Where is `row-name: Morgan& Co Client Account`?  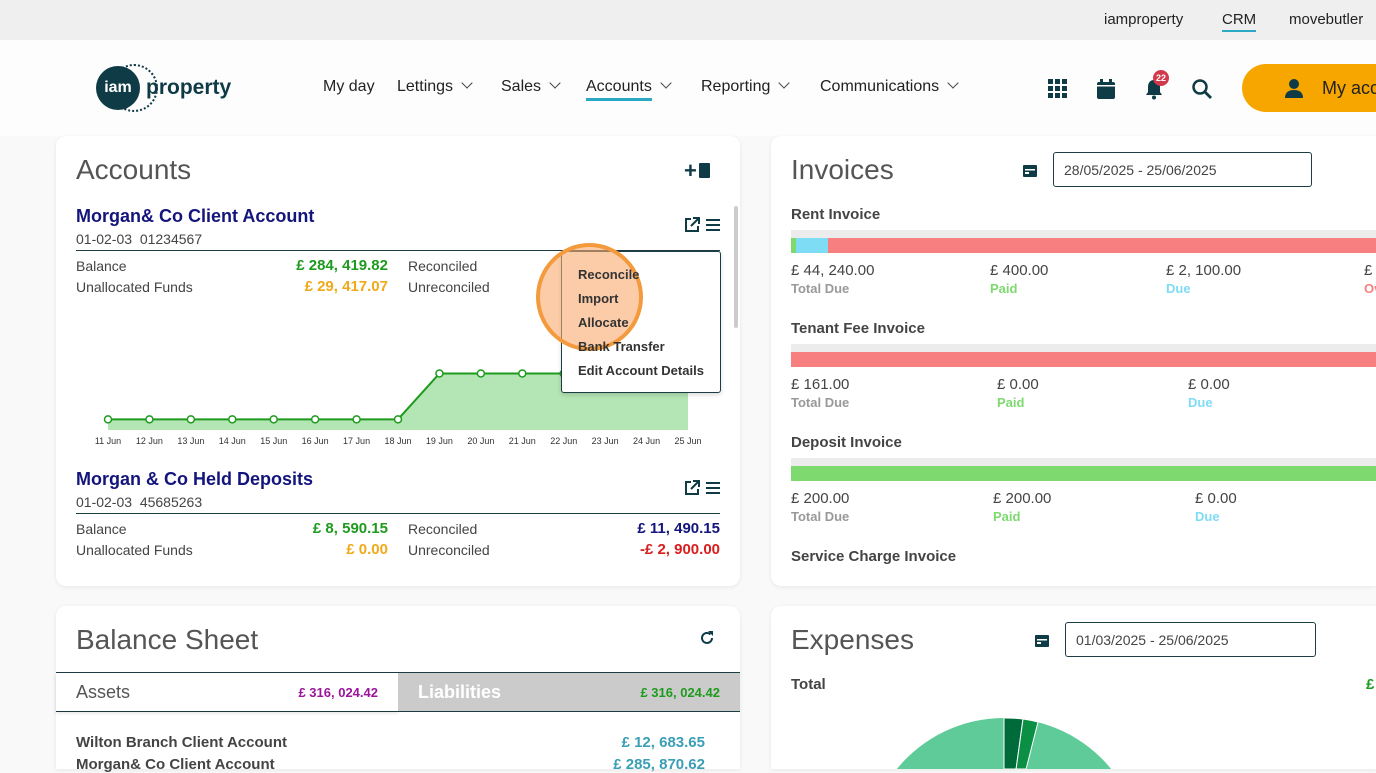
row-name: Morgan& Co Client Account is located at coordinates (175, 764).